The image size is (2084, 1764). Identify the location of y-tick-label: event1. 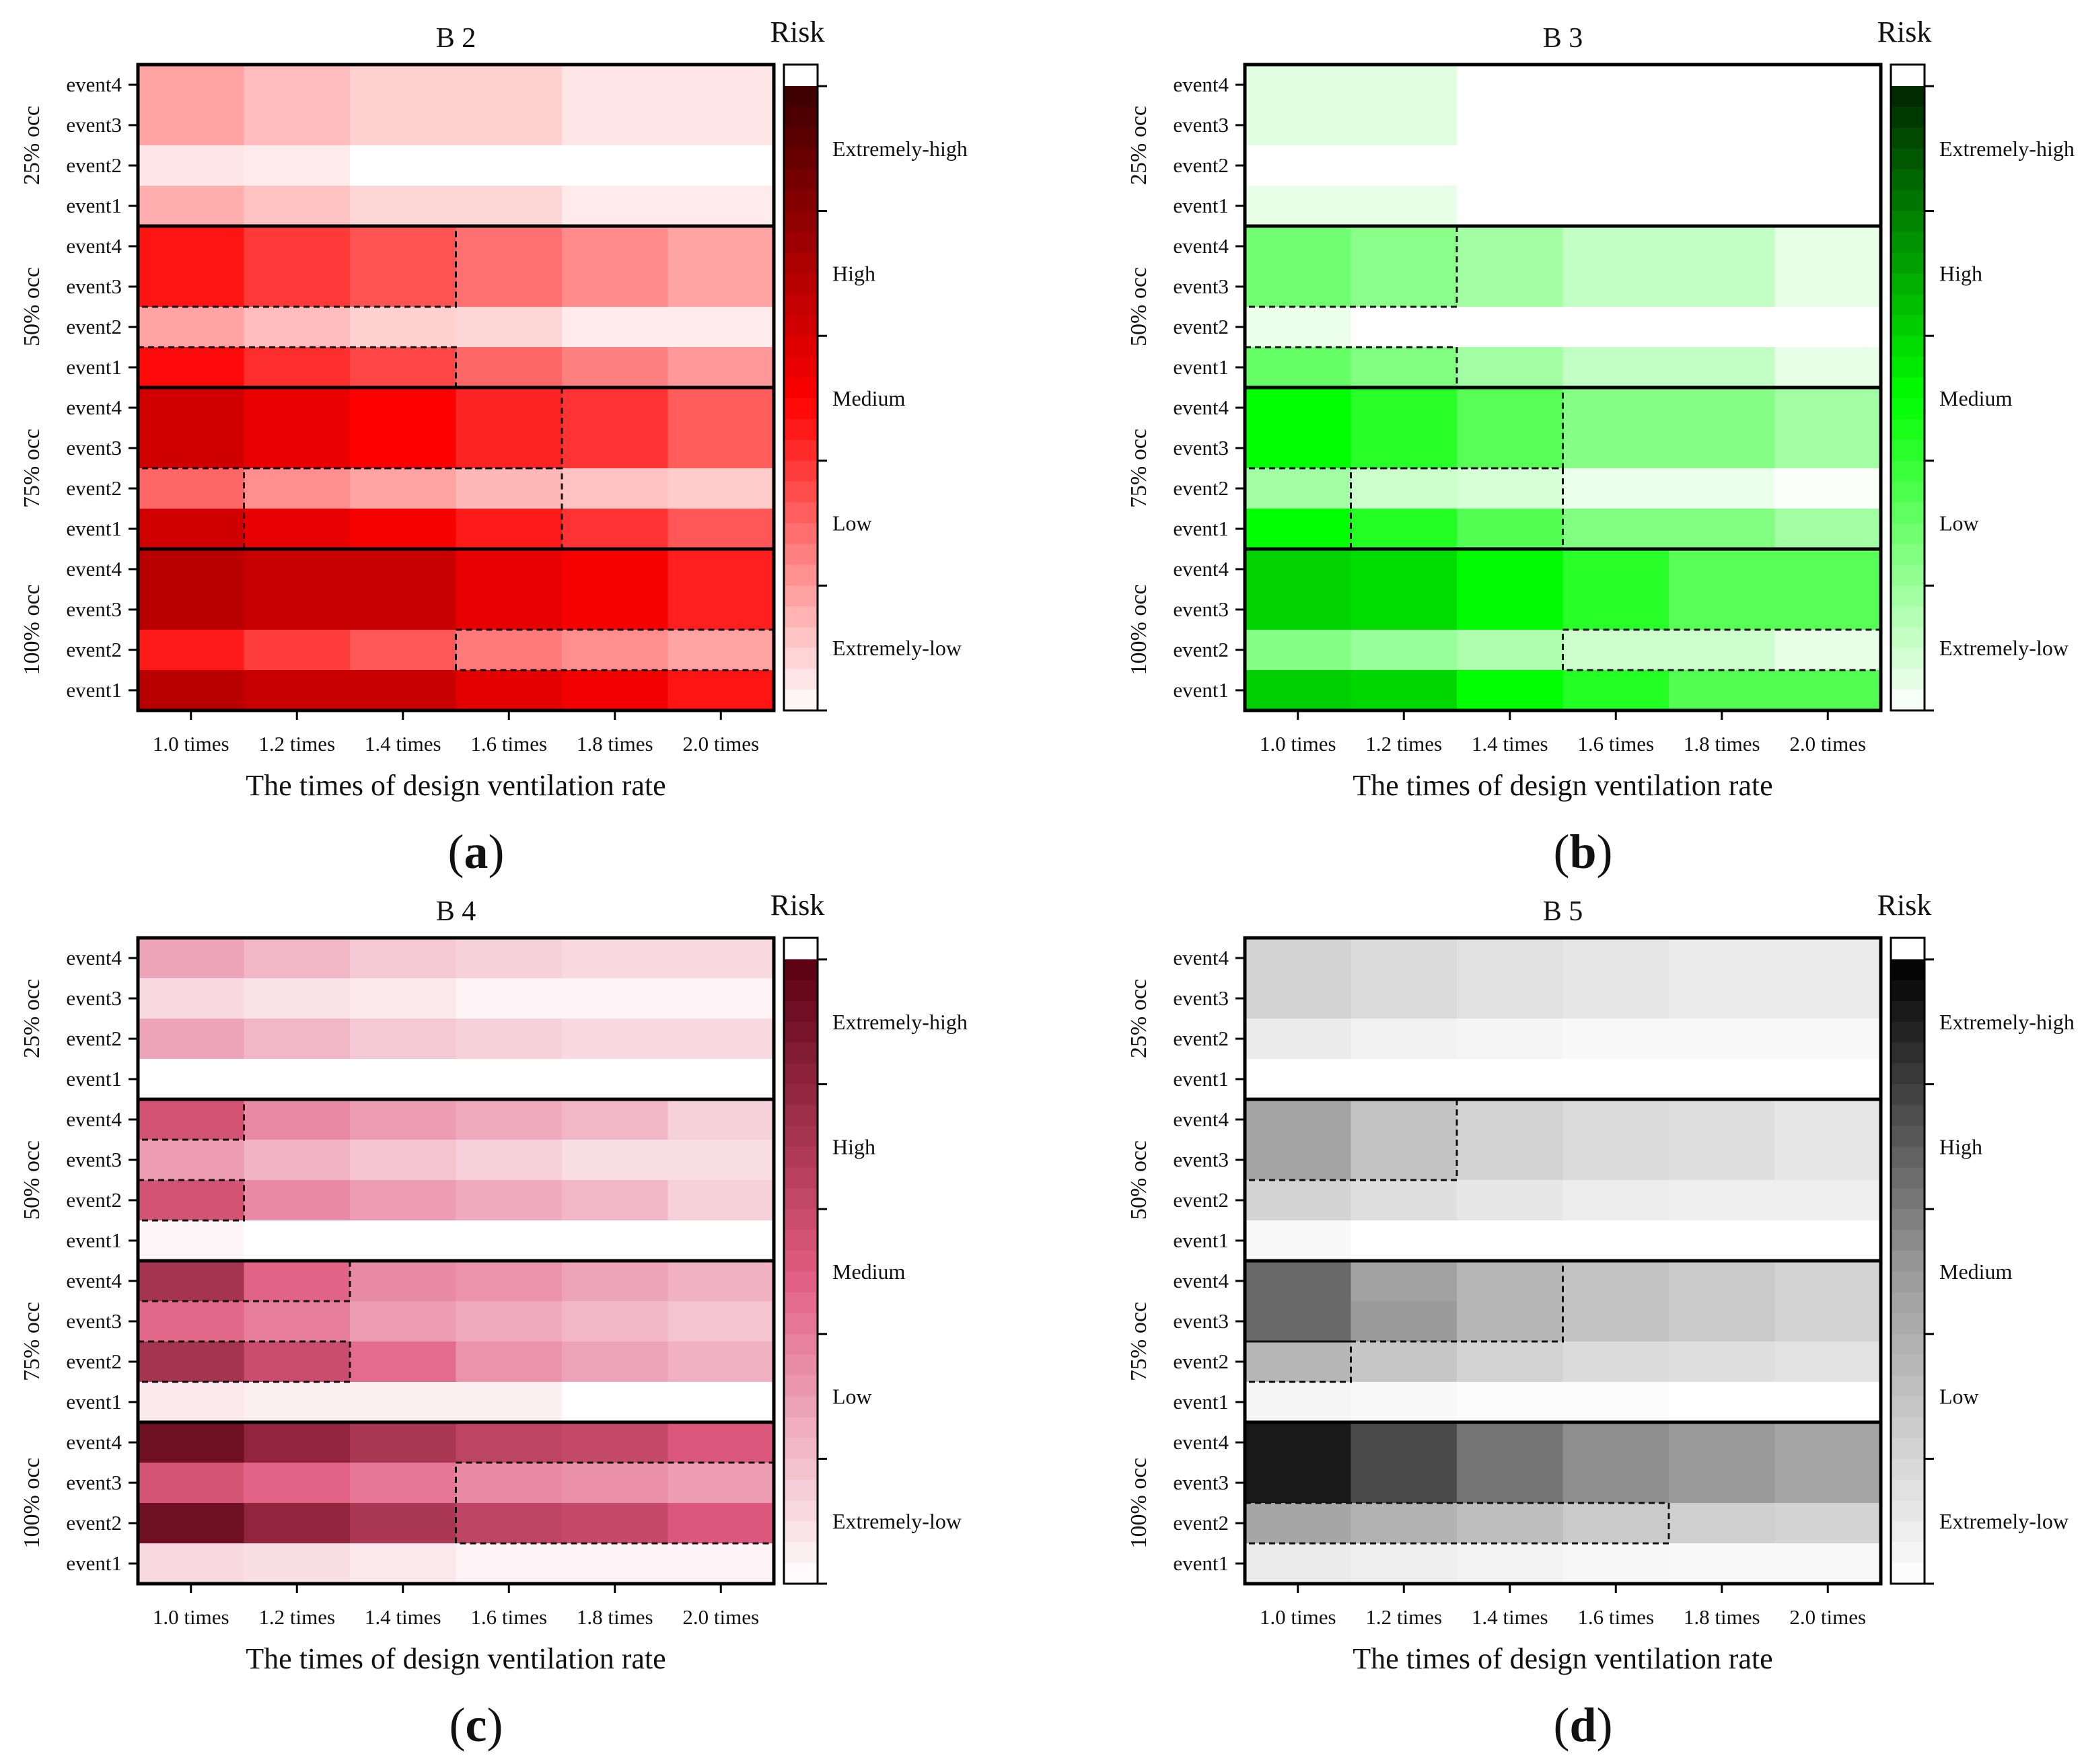
(94, 690).